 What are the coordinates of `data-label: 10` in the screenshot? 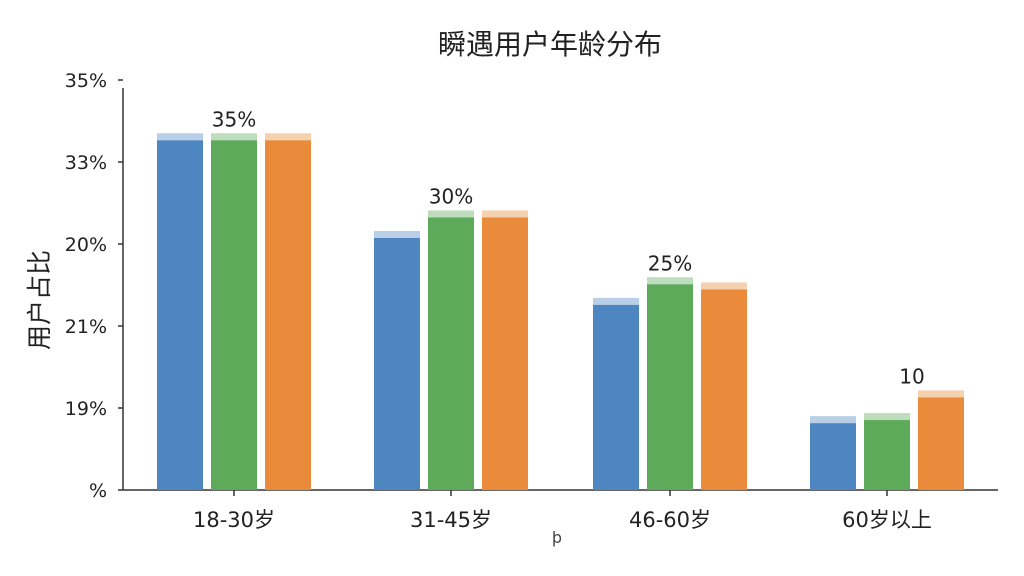 It's located at (911, 376).